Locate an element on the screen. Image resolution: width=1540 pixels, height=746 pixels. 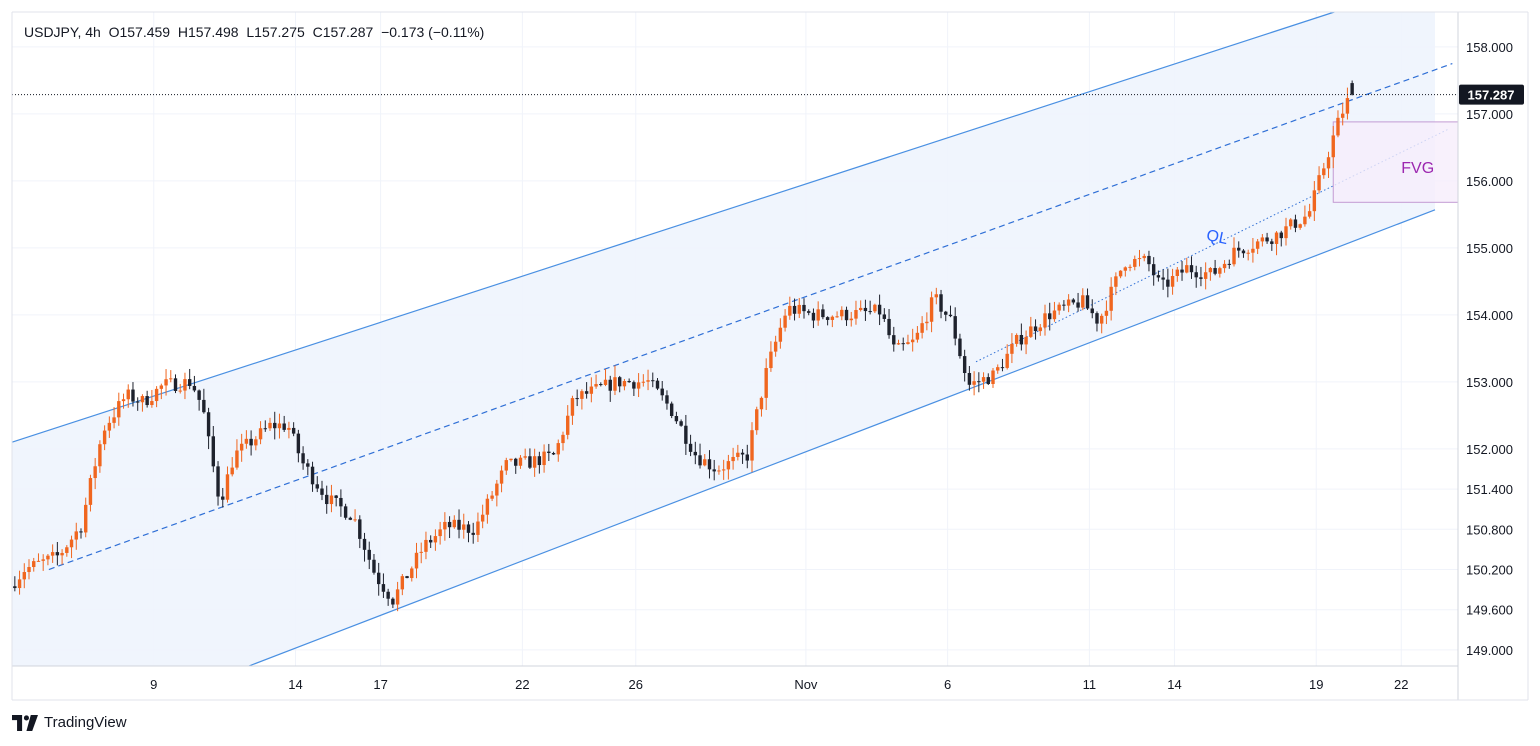
brand-name: TradingView is located at coordinates (85, 722).